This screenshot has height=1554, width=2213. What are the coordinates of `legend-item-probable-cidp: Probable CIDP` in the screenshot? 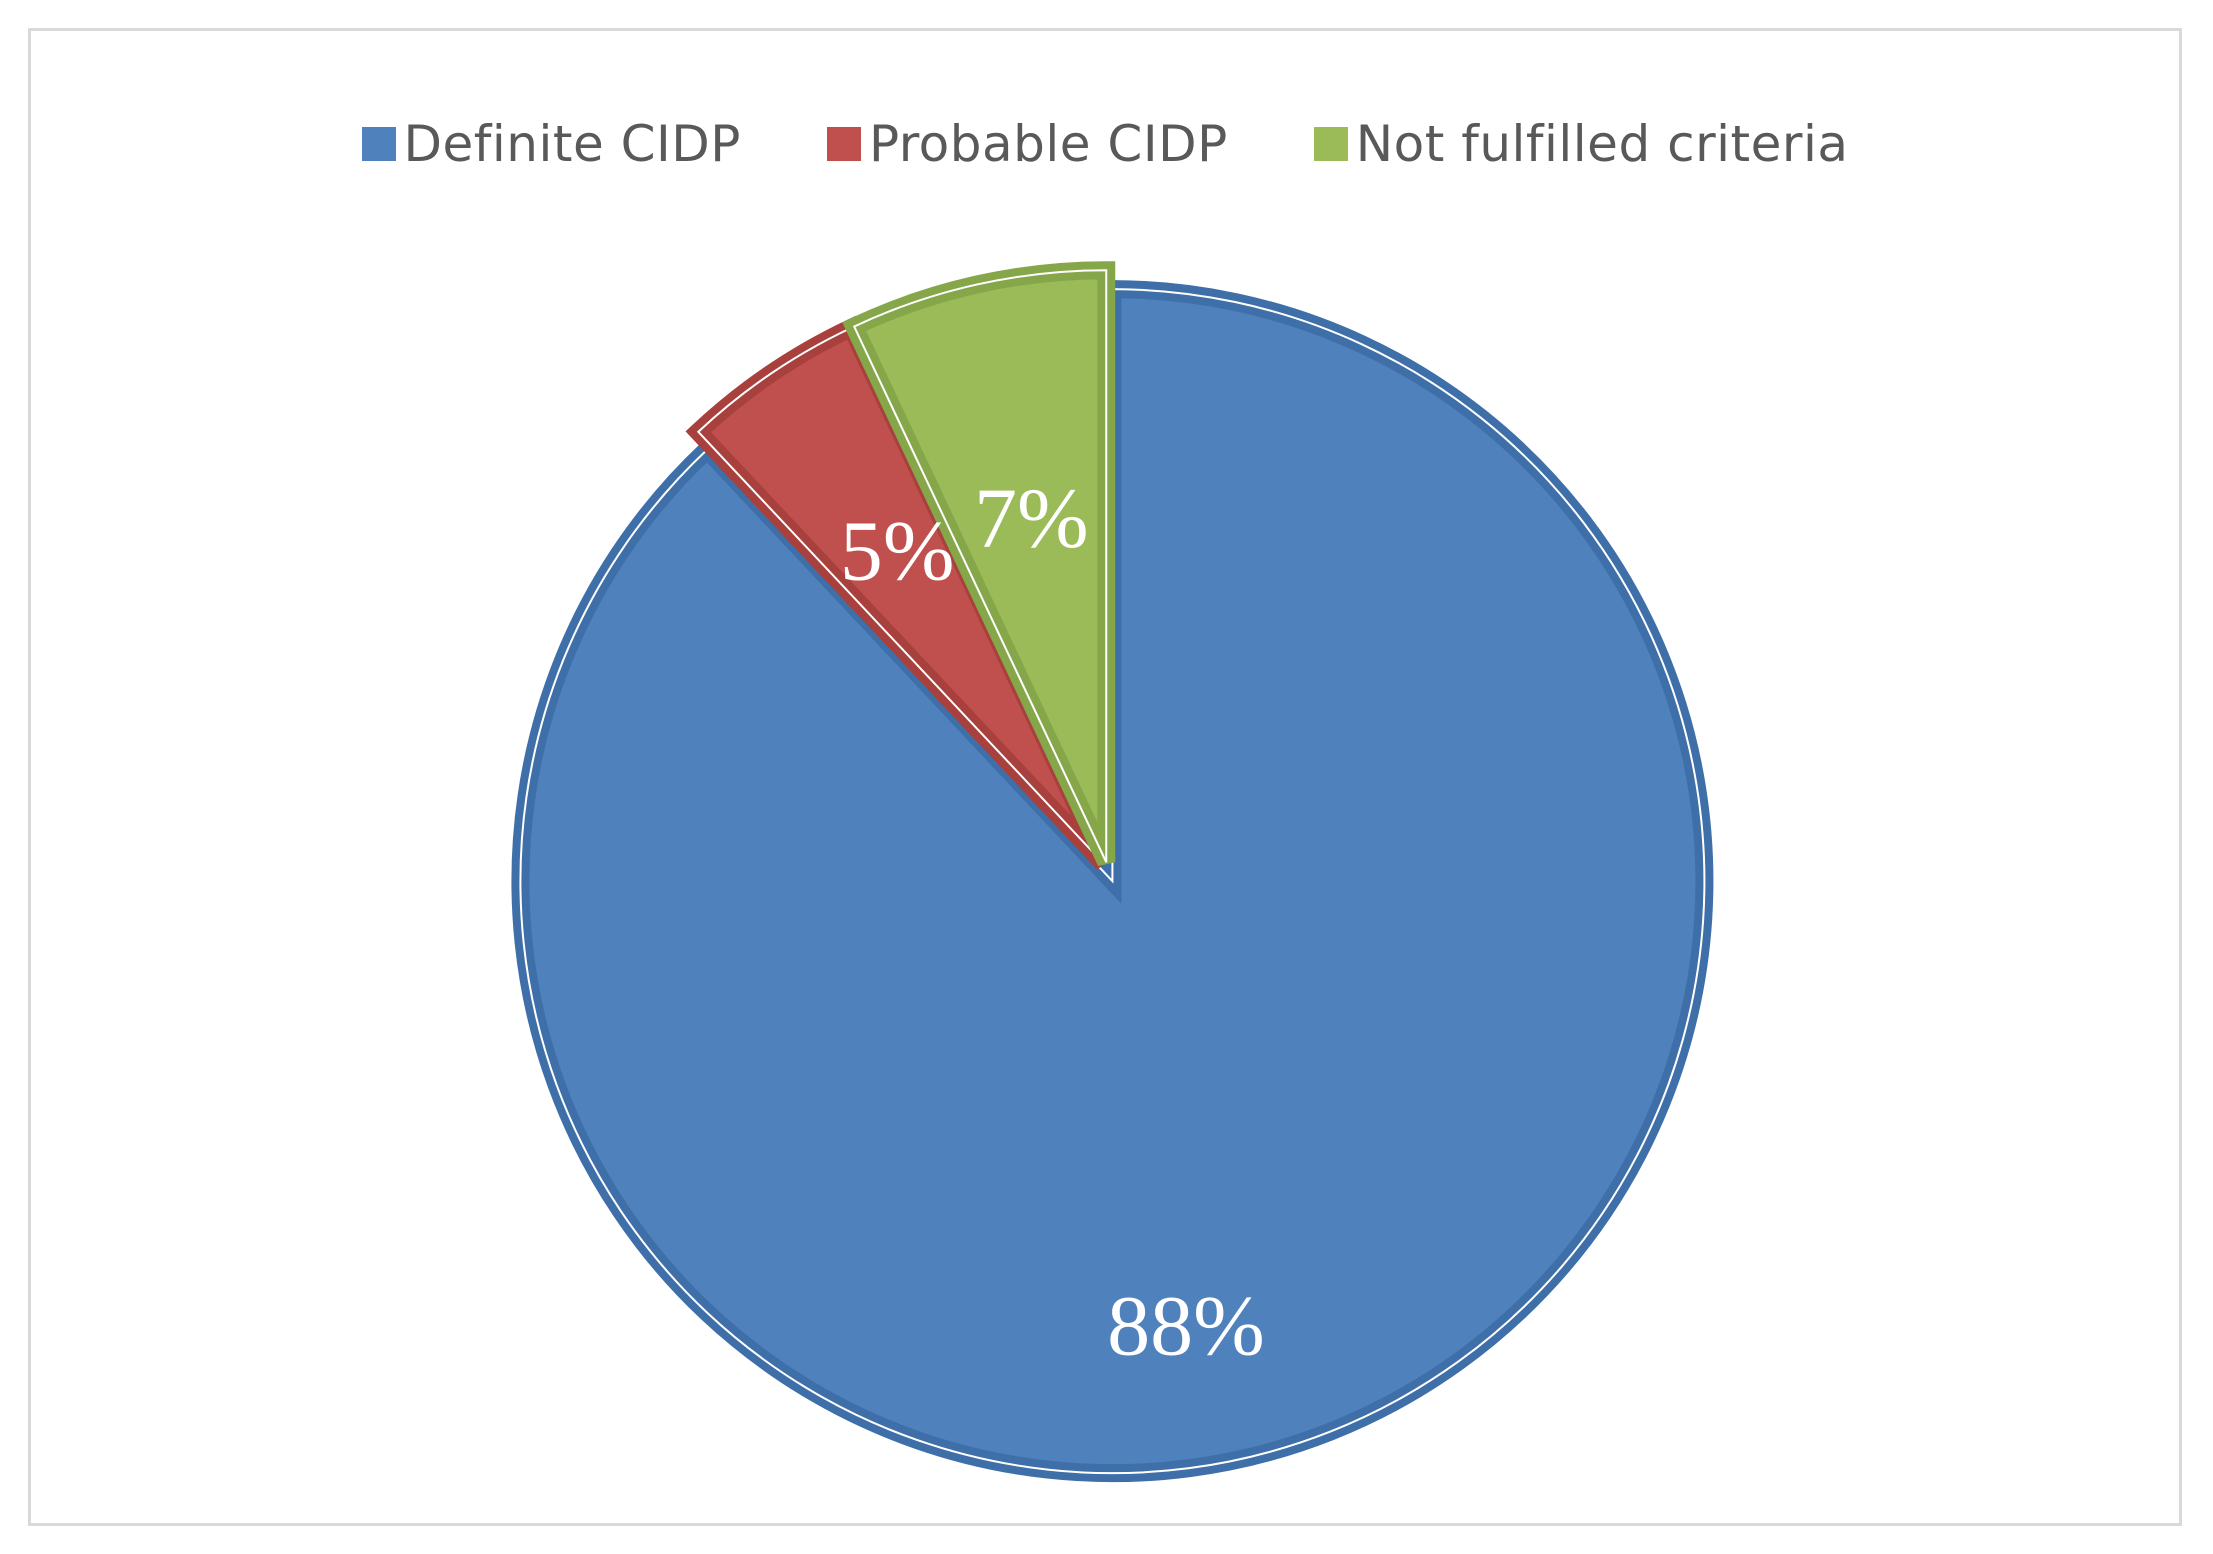 It's located at (1027, 144).